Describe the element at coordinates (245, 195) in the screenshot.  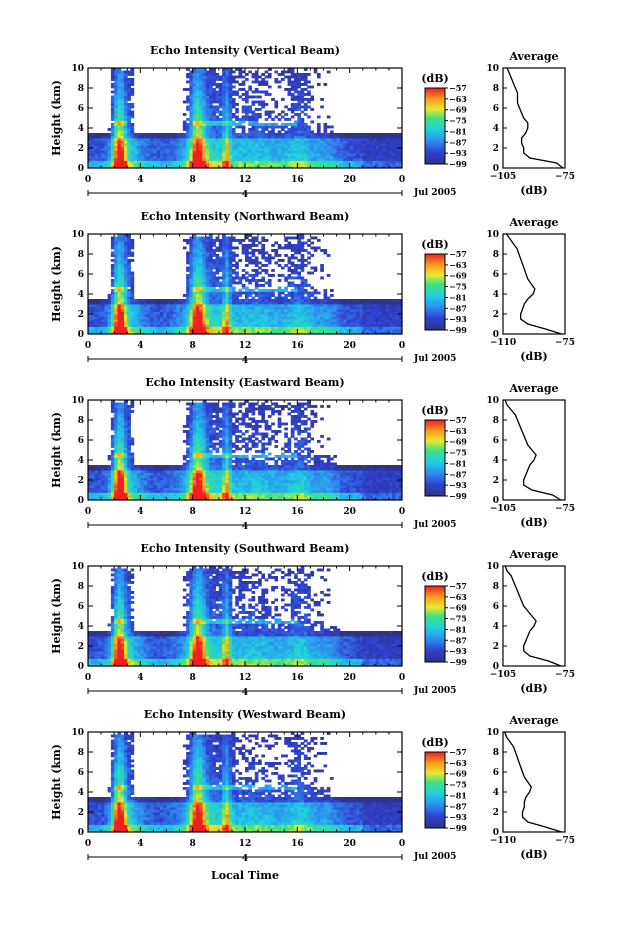
I see `day-marker: 4` at that location.